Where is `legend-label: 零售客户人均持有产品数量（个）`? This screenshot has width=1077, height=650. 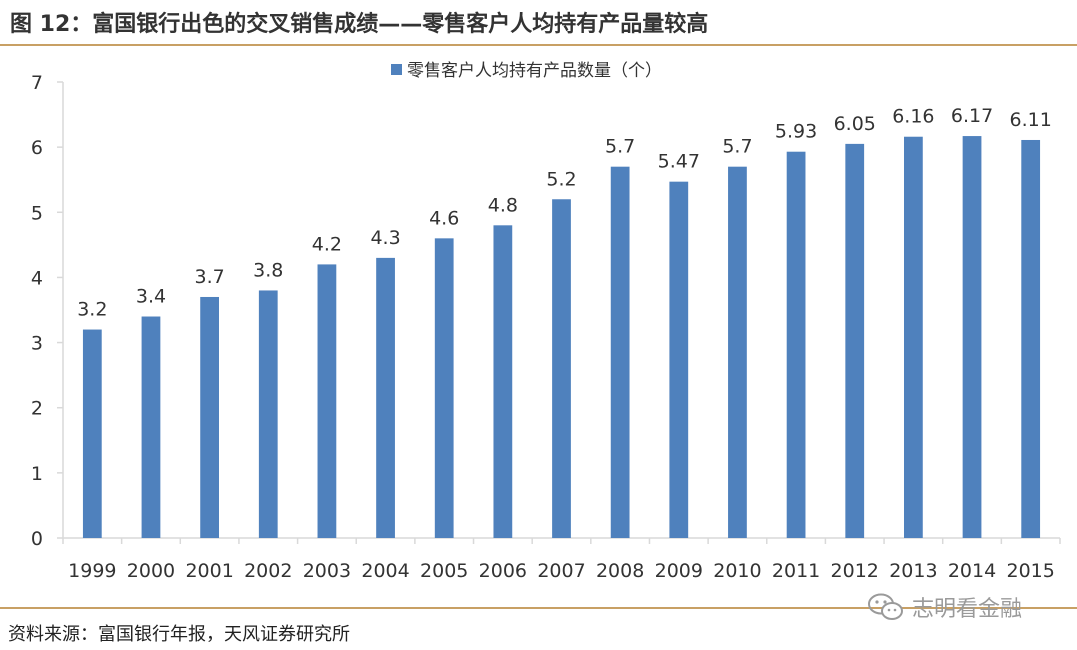
legend-label: 零售客户人均持有产品数量（个） is located at coordinates (534, 71).